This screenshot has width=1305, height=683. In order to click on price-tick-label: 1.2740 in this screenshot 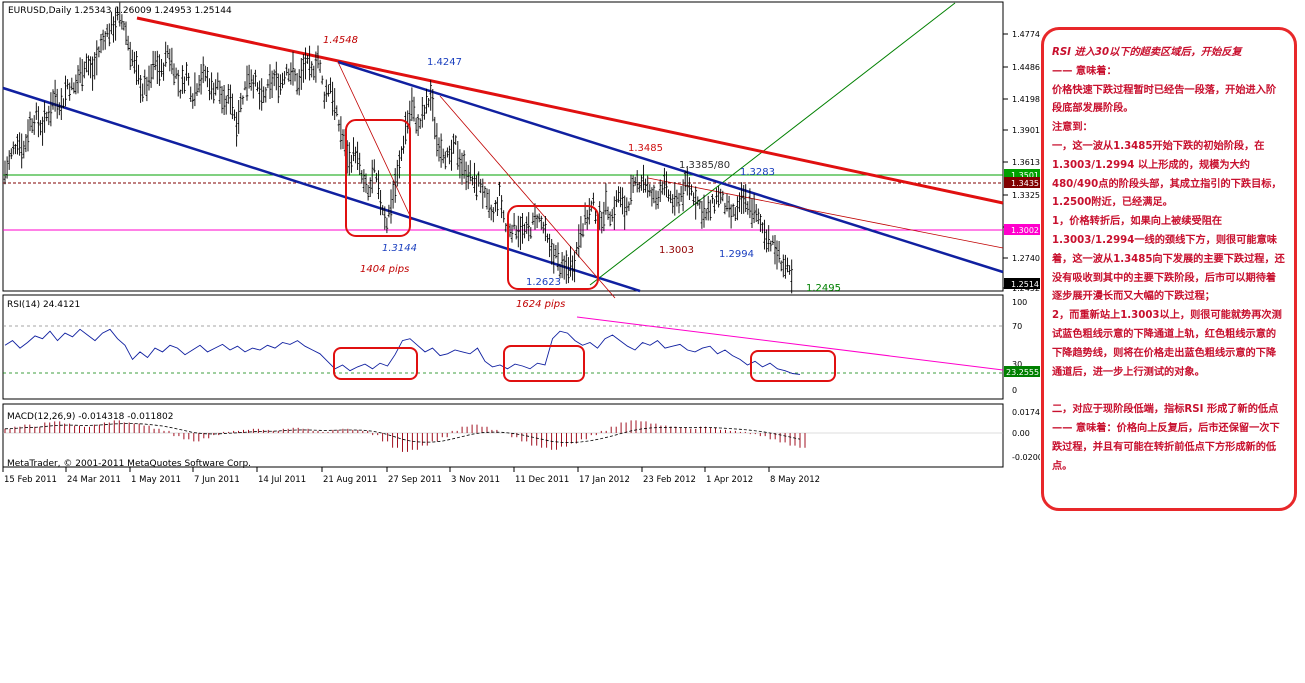, I will do `click(1026, 258)`.